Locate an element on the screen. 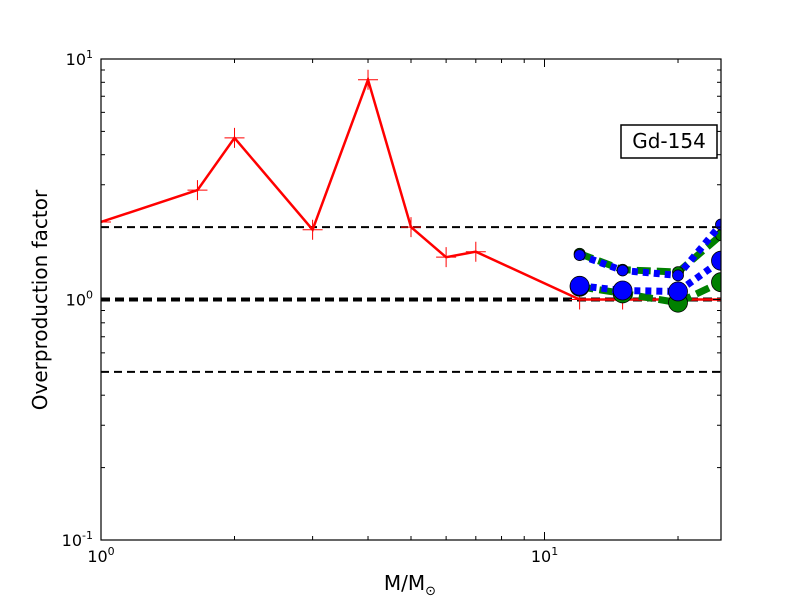 The image size is (800, 600). annotation-label: Gd-154 is located at coordinates (669, 141).